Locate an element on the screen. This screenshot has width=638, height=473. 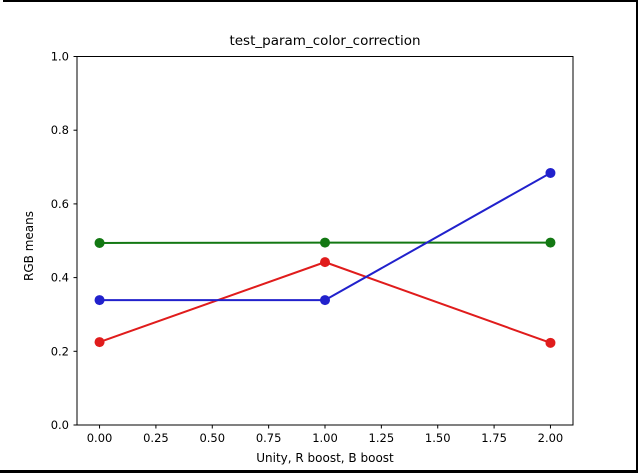
x-tick-label: 1.25 is located at coordinates (382, 438).